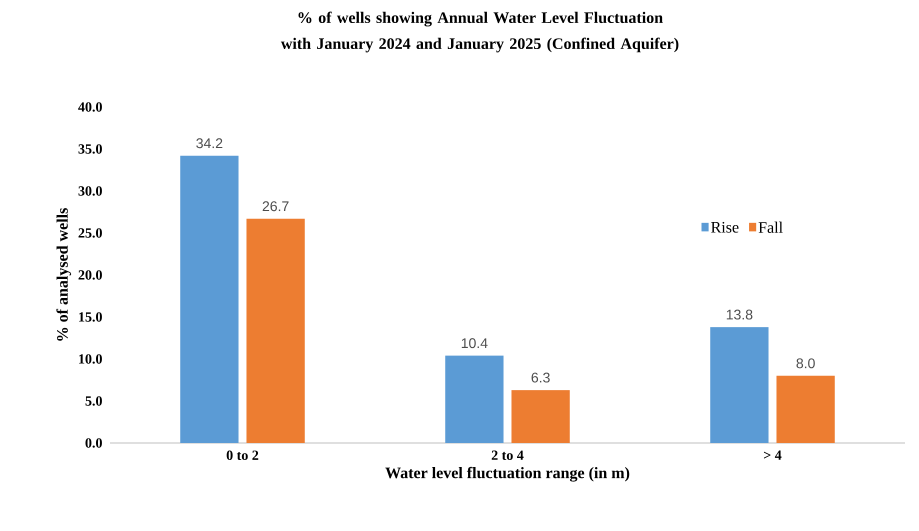  What do you see at coordinates (90, 107) in the screenshot?
I see `y-tick-label: 40.0` at bounding box center [90, 107].